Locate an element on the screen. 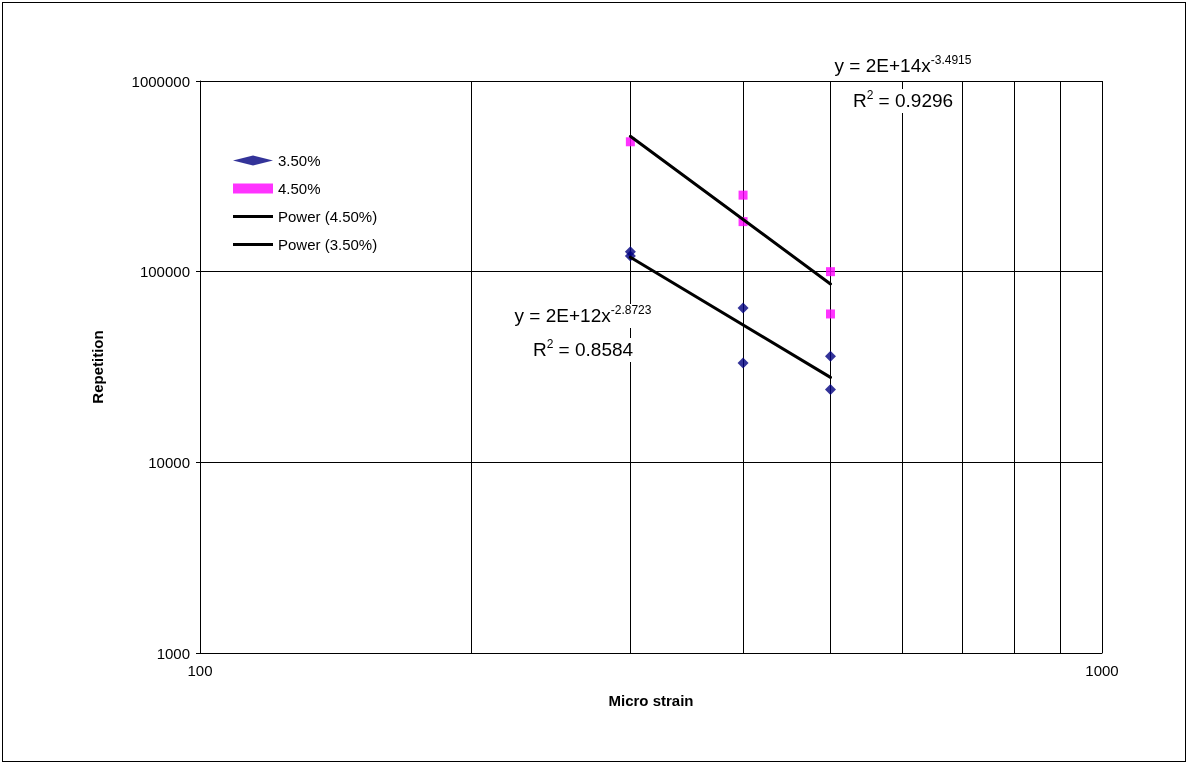 The image size is (1188, 764). legend-label: 3.50% is located at coordinates (299, 160).